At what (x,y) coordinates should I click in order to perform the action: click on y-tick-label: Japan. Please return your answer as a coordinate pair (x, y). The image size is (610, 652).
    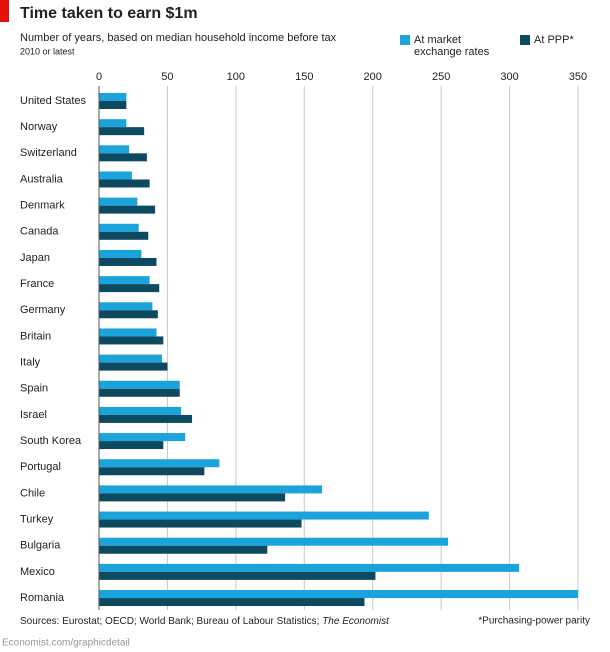
    Looking at the image, I should click on (35, 258).